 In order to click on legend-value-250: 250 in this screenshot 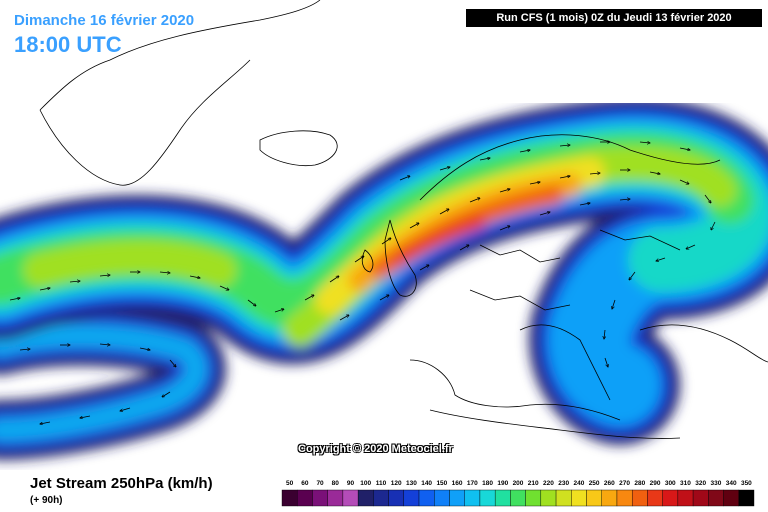, I will do `click(594, 483)`.